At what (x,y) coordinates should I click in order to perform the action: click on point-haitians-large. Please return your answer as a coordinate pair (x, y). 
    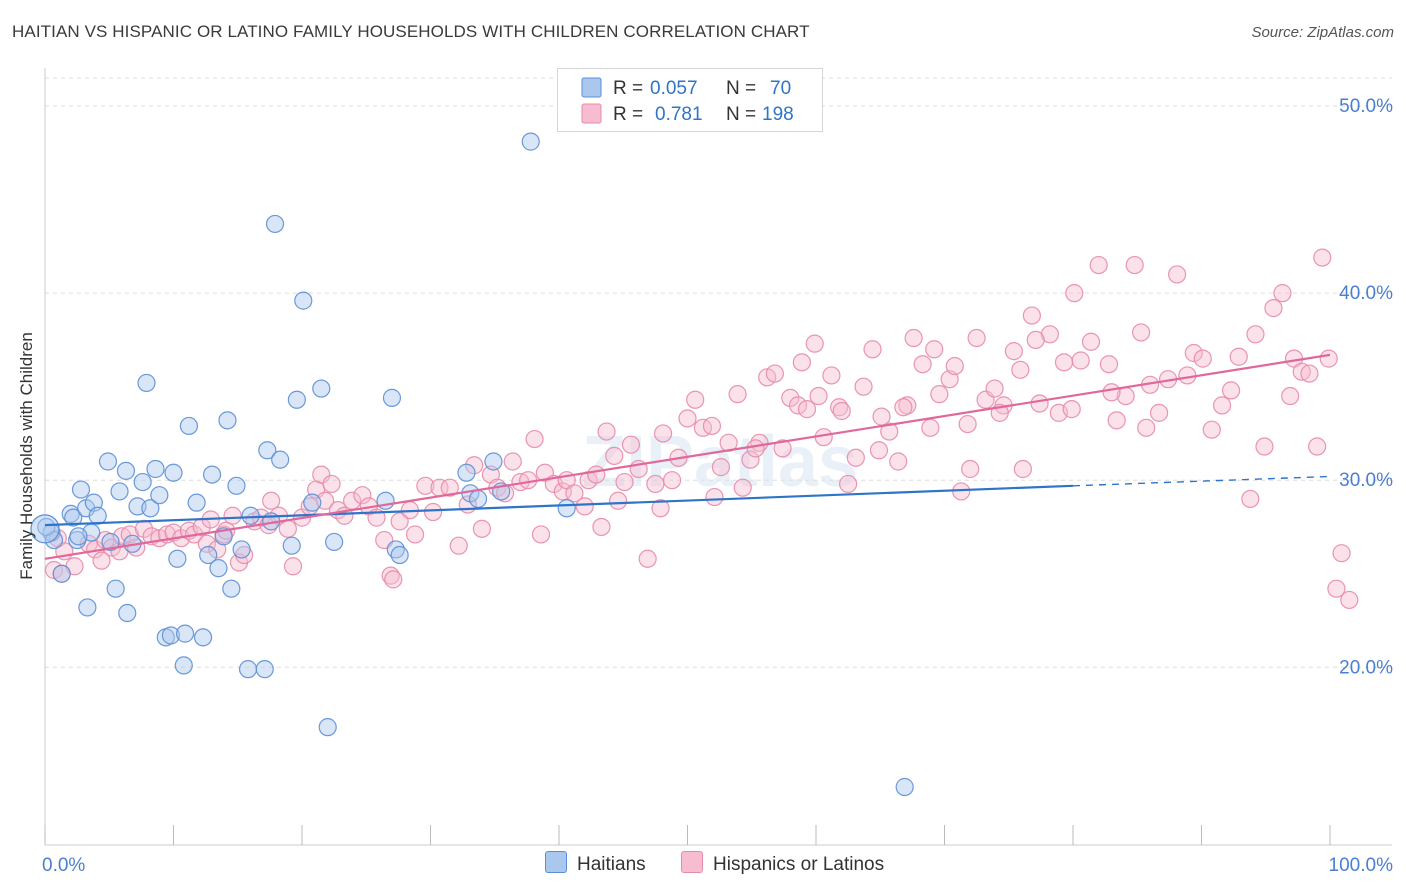
    Looking at the image, I should click on (45, 529).